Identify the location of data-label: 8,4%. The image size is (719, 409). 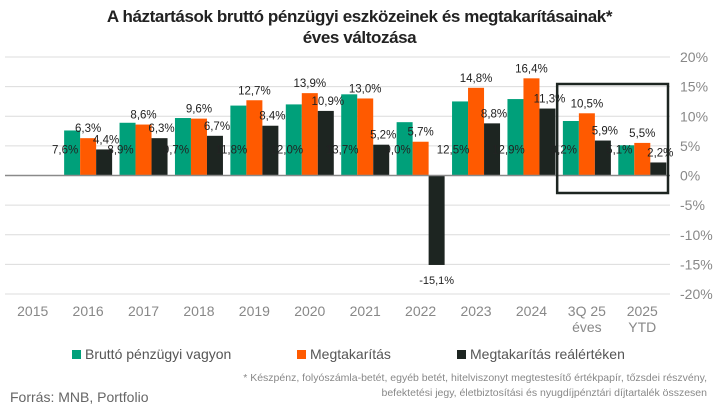
(272, 117).